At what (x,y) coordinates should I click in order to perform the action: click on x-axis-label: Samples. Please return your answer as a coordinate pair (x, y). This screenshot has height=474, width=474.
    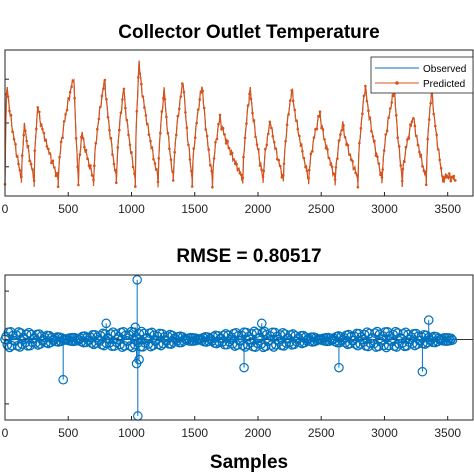
    Looking at the image, I should click on (249, 462).